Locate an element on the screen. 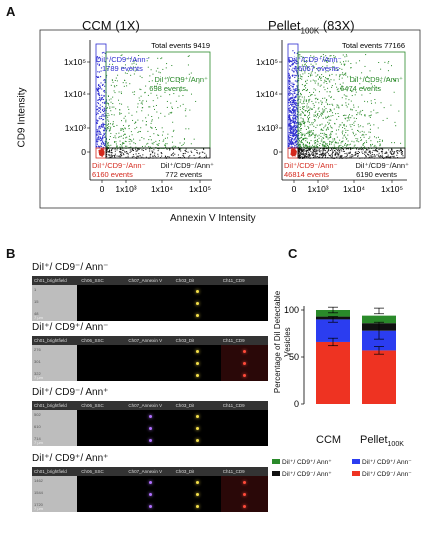 The image size is (433, 550). gate-events-black: 6190 events is located at coordinates (376, 174).